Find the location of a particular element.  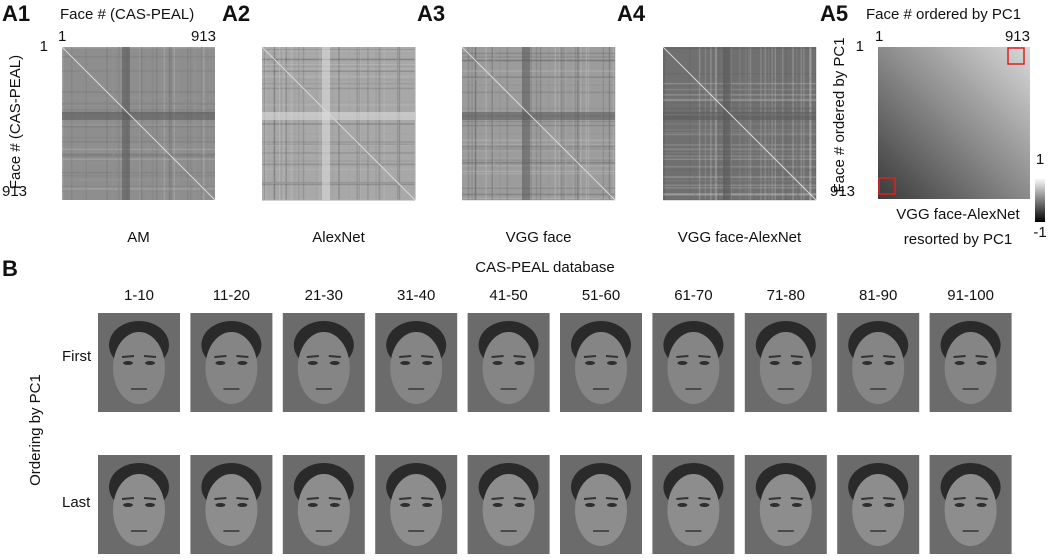

column-label: 51-60 is located at coordinates (601, 295).